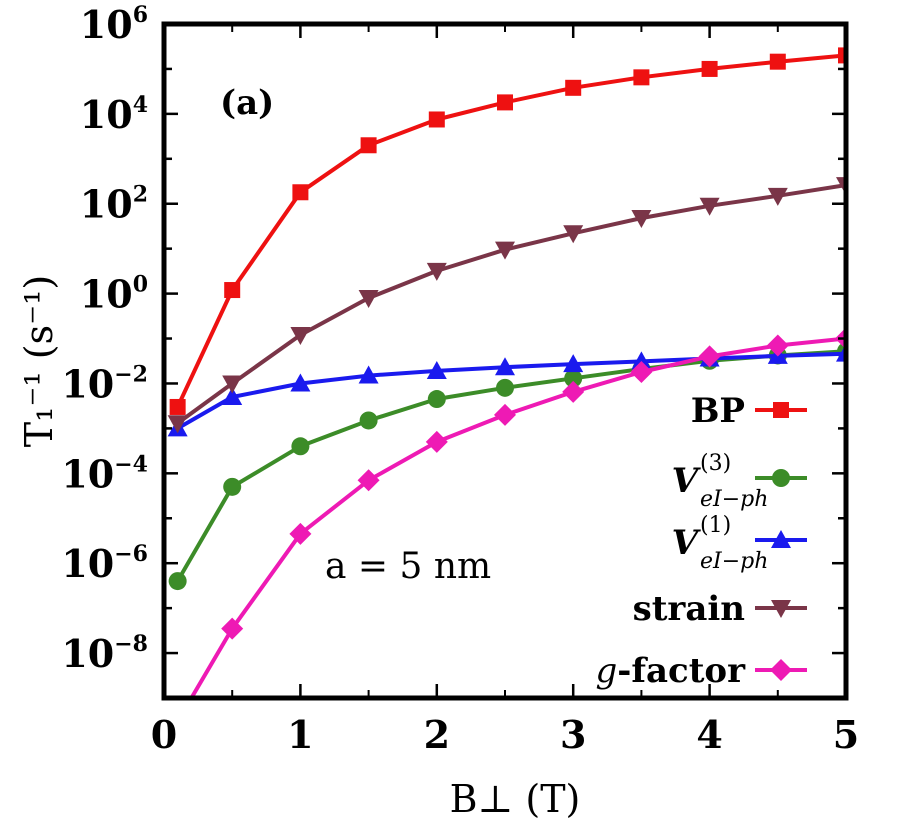 This screenshot has height=827, width=917. I want to click on y-tick-label--6: 10⁻⁶, so click(104, 563).